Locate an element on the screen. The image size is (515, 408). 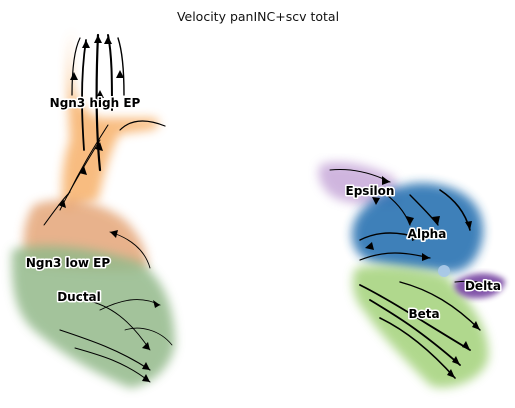
cluster-cloud-delta is located at coordinates (479, 286).